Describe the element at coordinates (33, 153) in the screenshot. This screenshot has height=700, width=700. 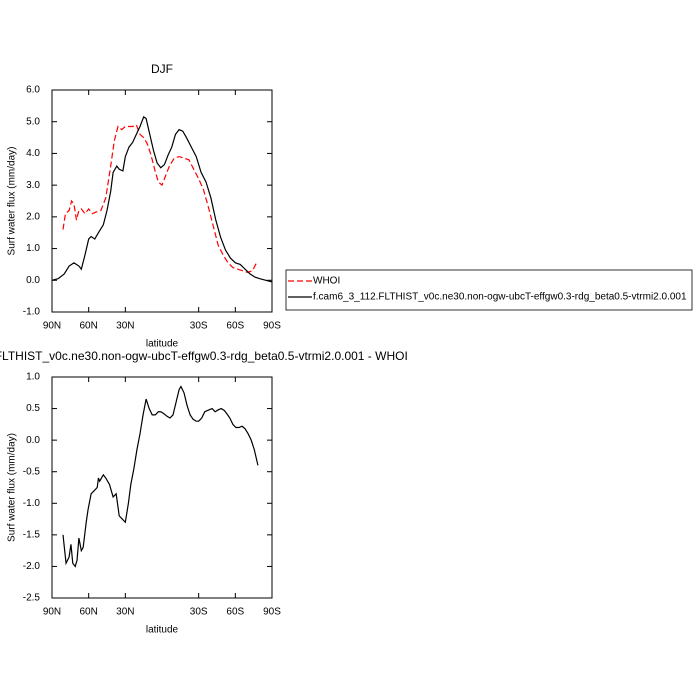
I see `y-tick-label: 4.0` at that location.